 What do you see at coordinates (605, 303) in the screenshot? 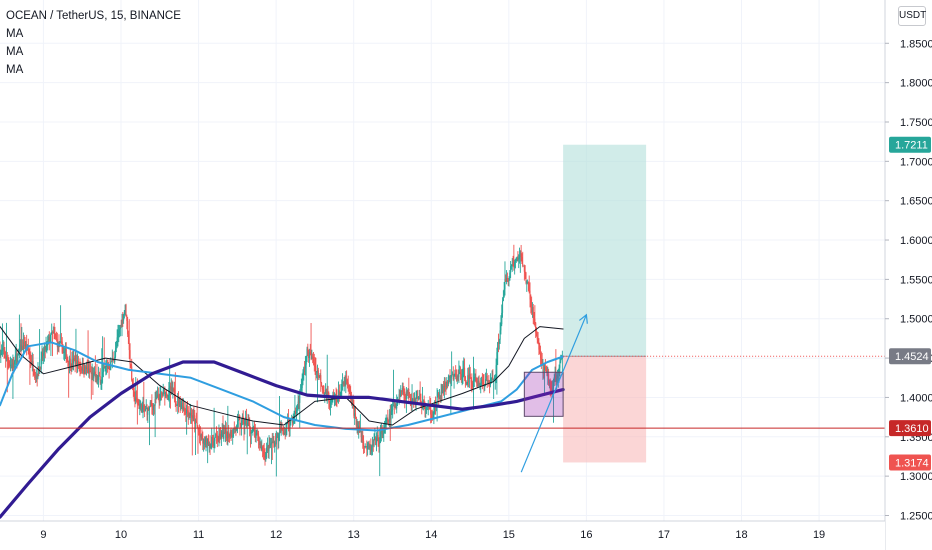
I see `long-position-tool` at bounding box center [605, 303].